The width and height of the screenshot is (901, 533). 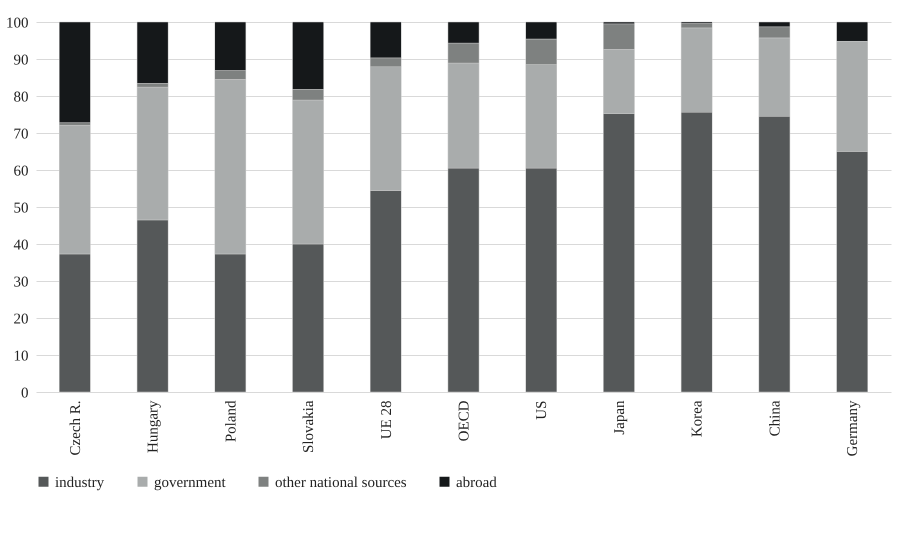 I want to click on x-tick-label: Poland, so click(x=231, y=421).